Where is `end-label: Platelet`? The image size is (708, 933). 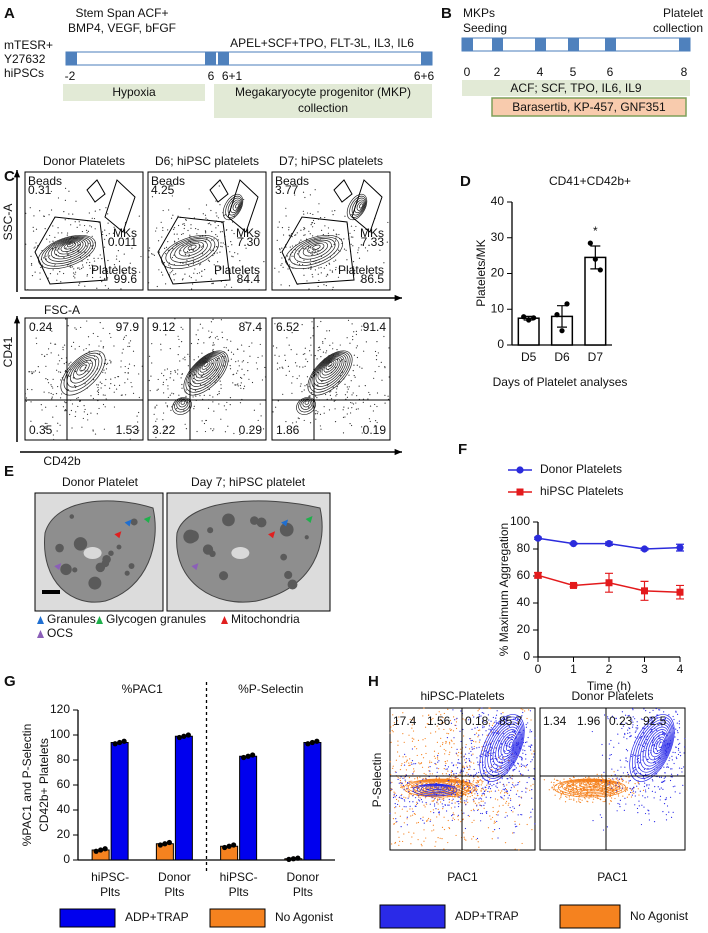
end-label: Platelet is located at coordinates (683, 13).